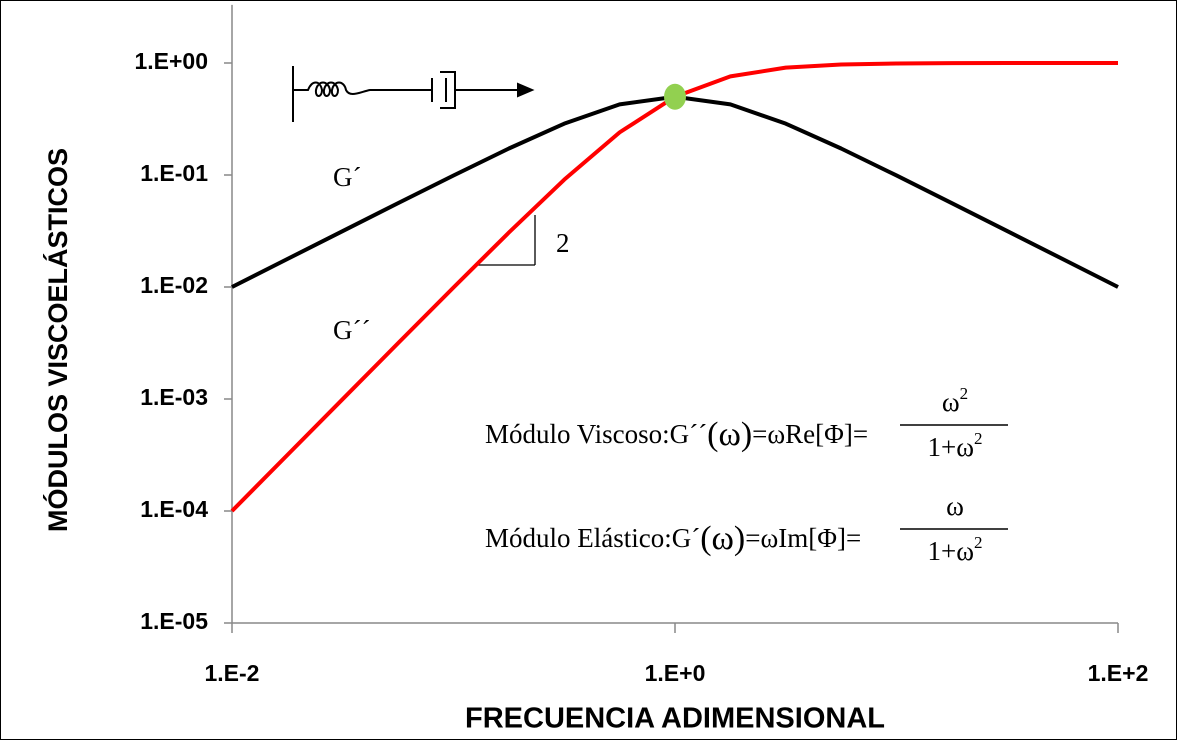  Describe the element at coordinates (675, 96) in the screenshot. I see `crossover-point` at that location.